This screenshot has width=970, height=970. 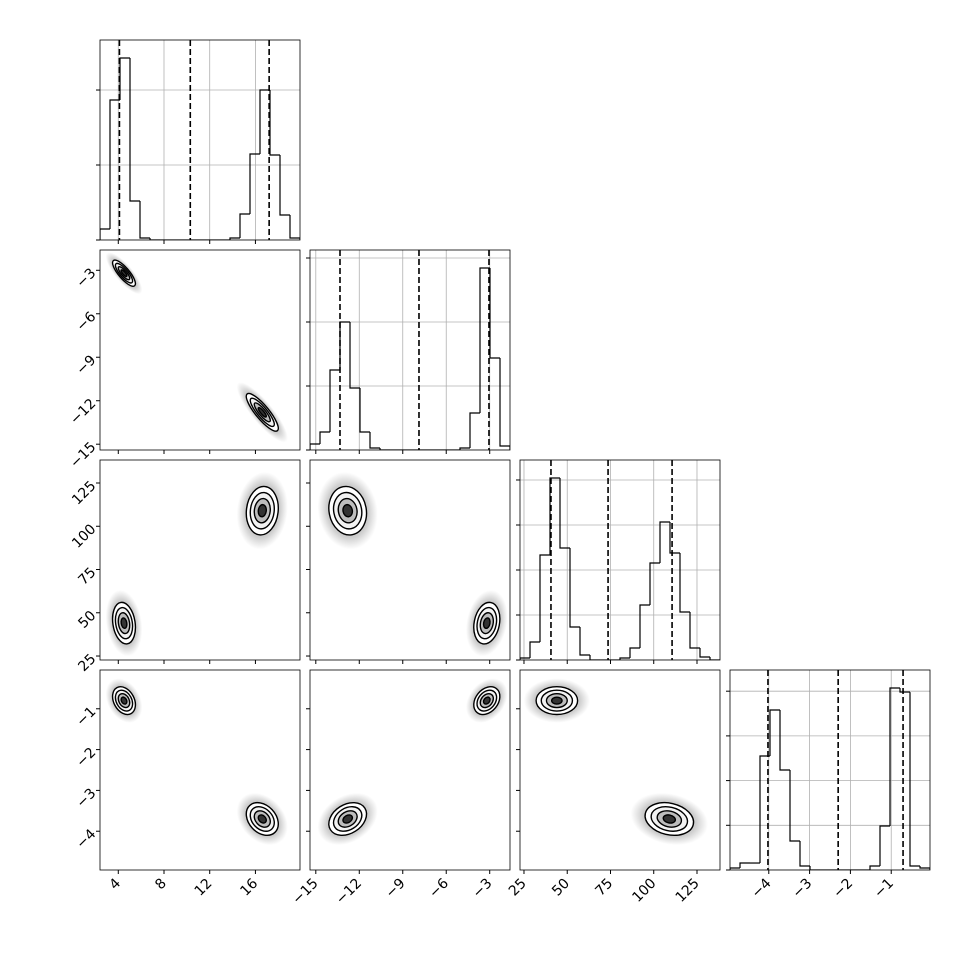 I want to click on y-tick-label: 75, so click(x=87, y=577).